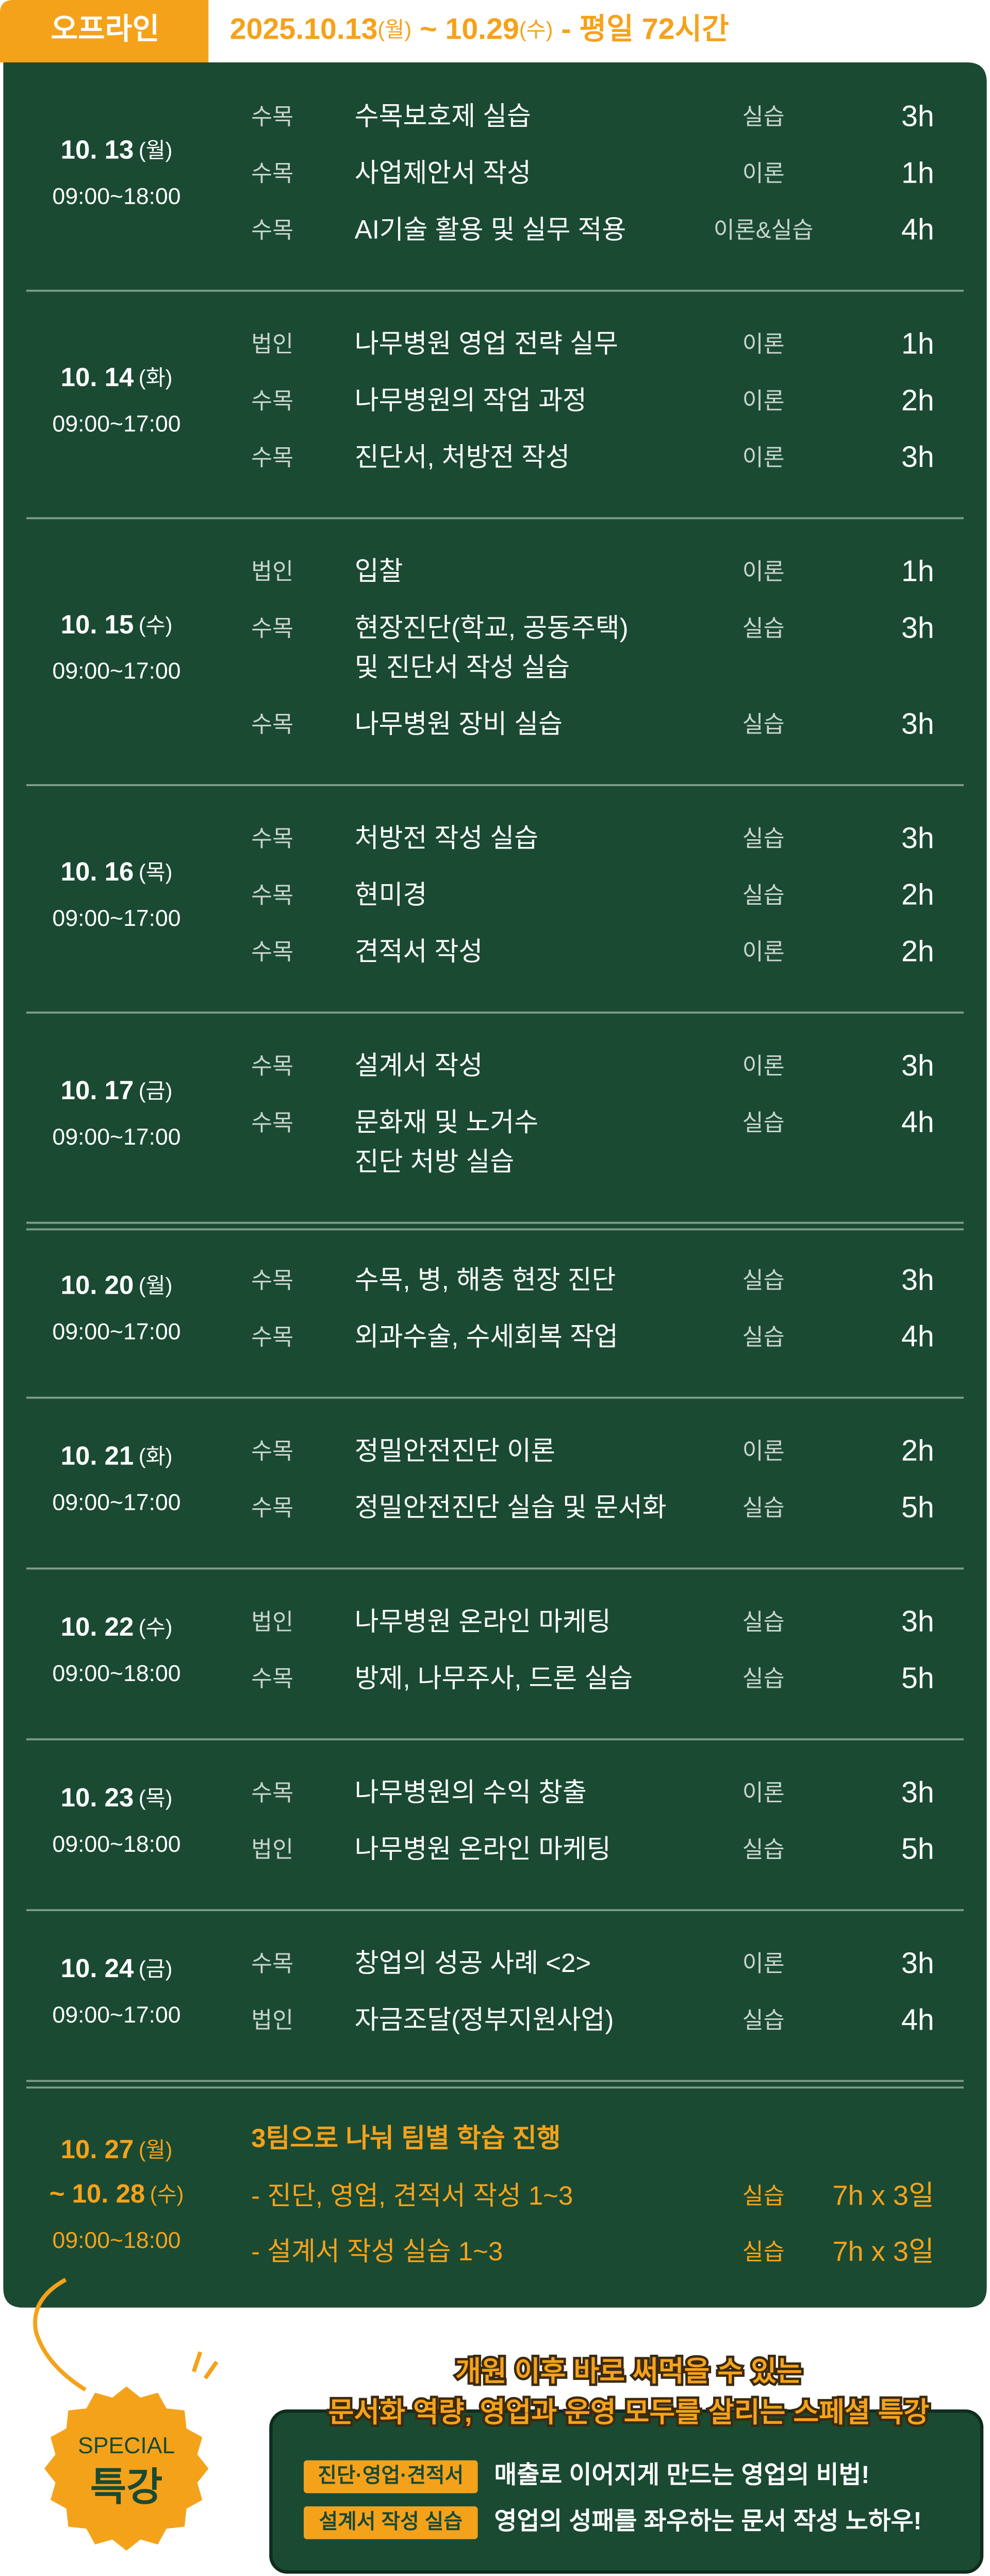 This screenshot has width=990, height=2576. I want to click on class-subject: 현미경, so click(391, 895).